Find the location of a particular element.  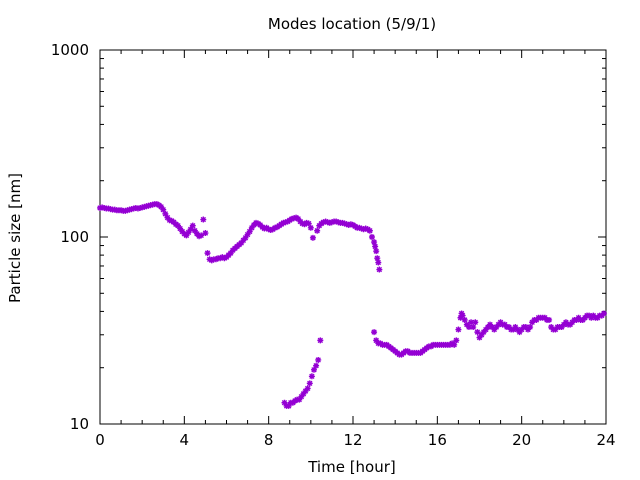

y-tick-label: 1000 is located at coordinates (70, 50).